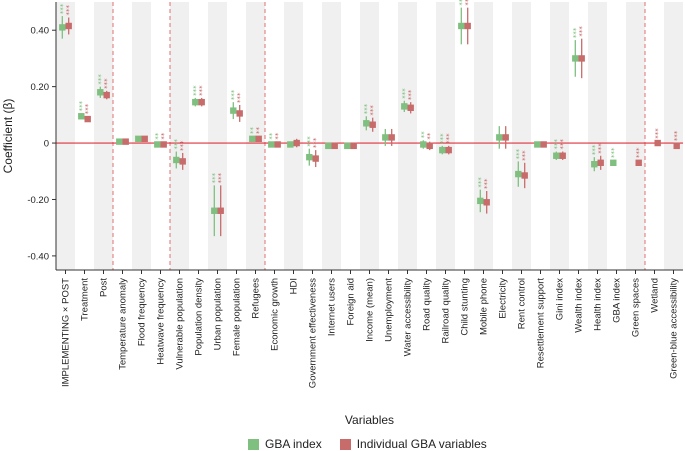 The height and width of the screenshot is (451, 685). I want to click on x-tick-label: Flood frequency, so click(142, 312).